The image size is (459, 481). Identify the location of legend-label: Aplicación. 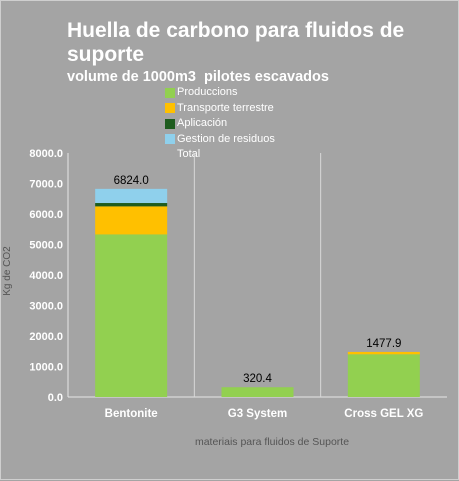
(202, 123).